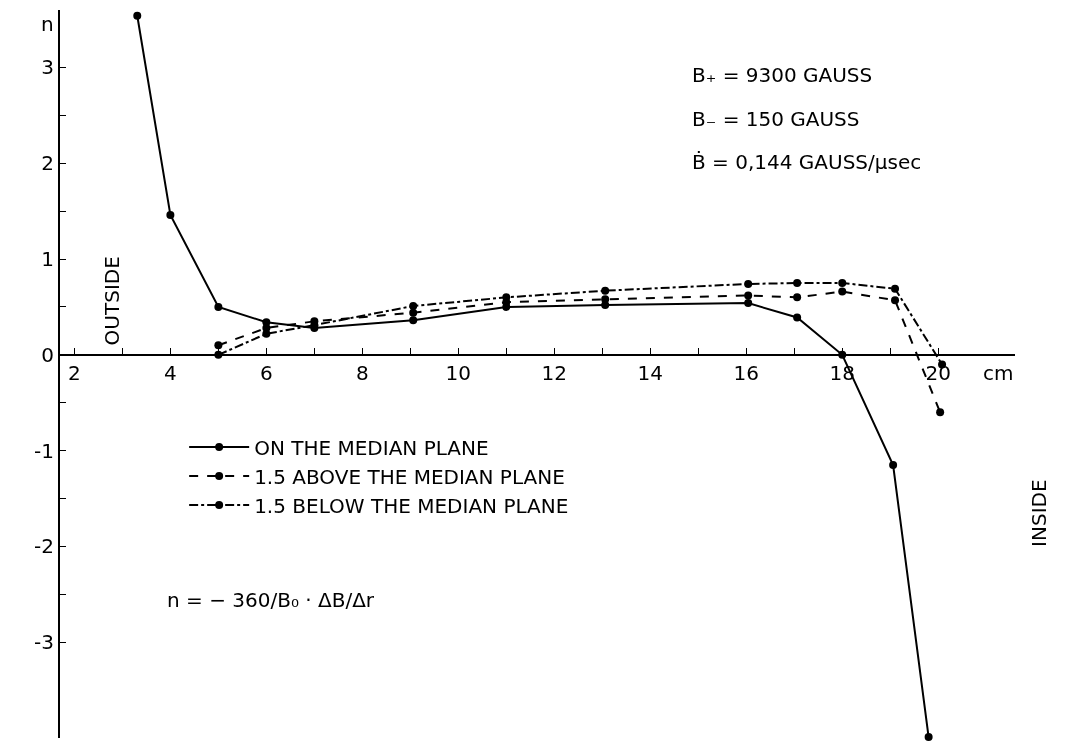 This screenshot has width=1071, height=742. I want to click on annotation: Ḃ = 0,144 GAUSS/μsec, so click(807, 162).